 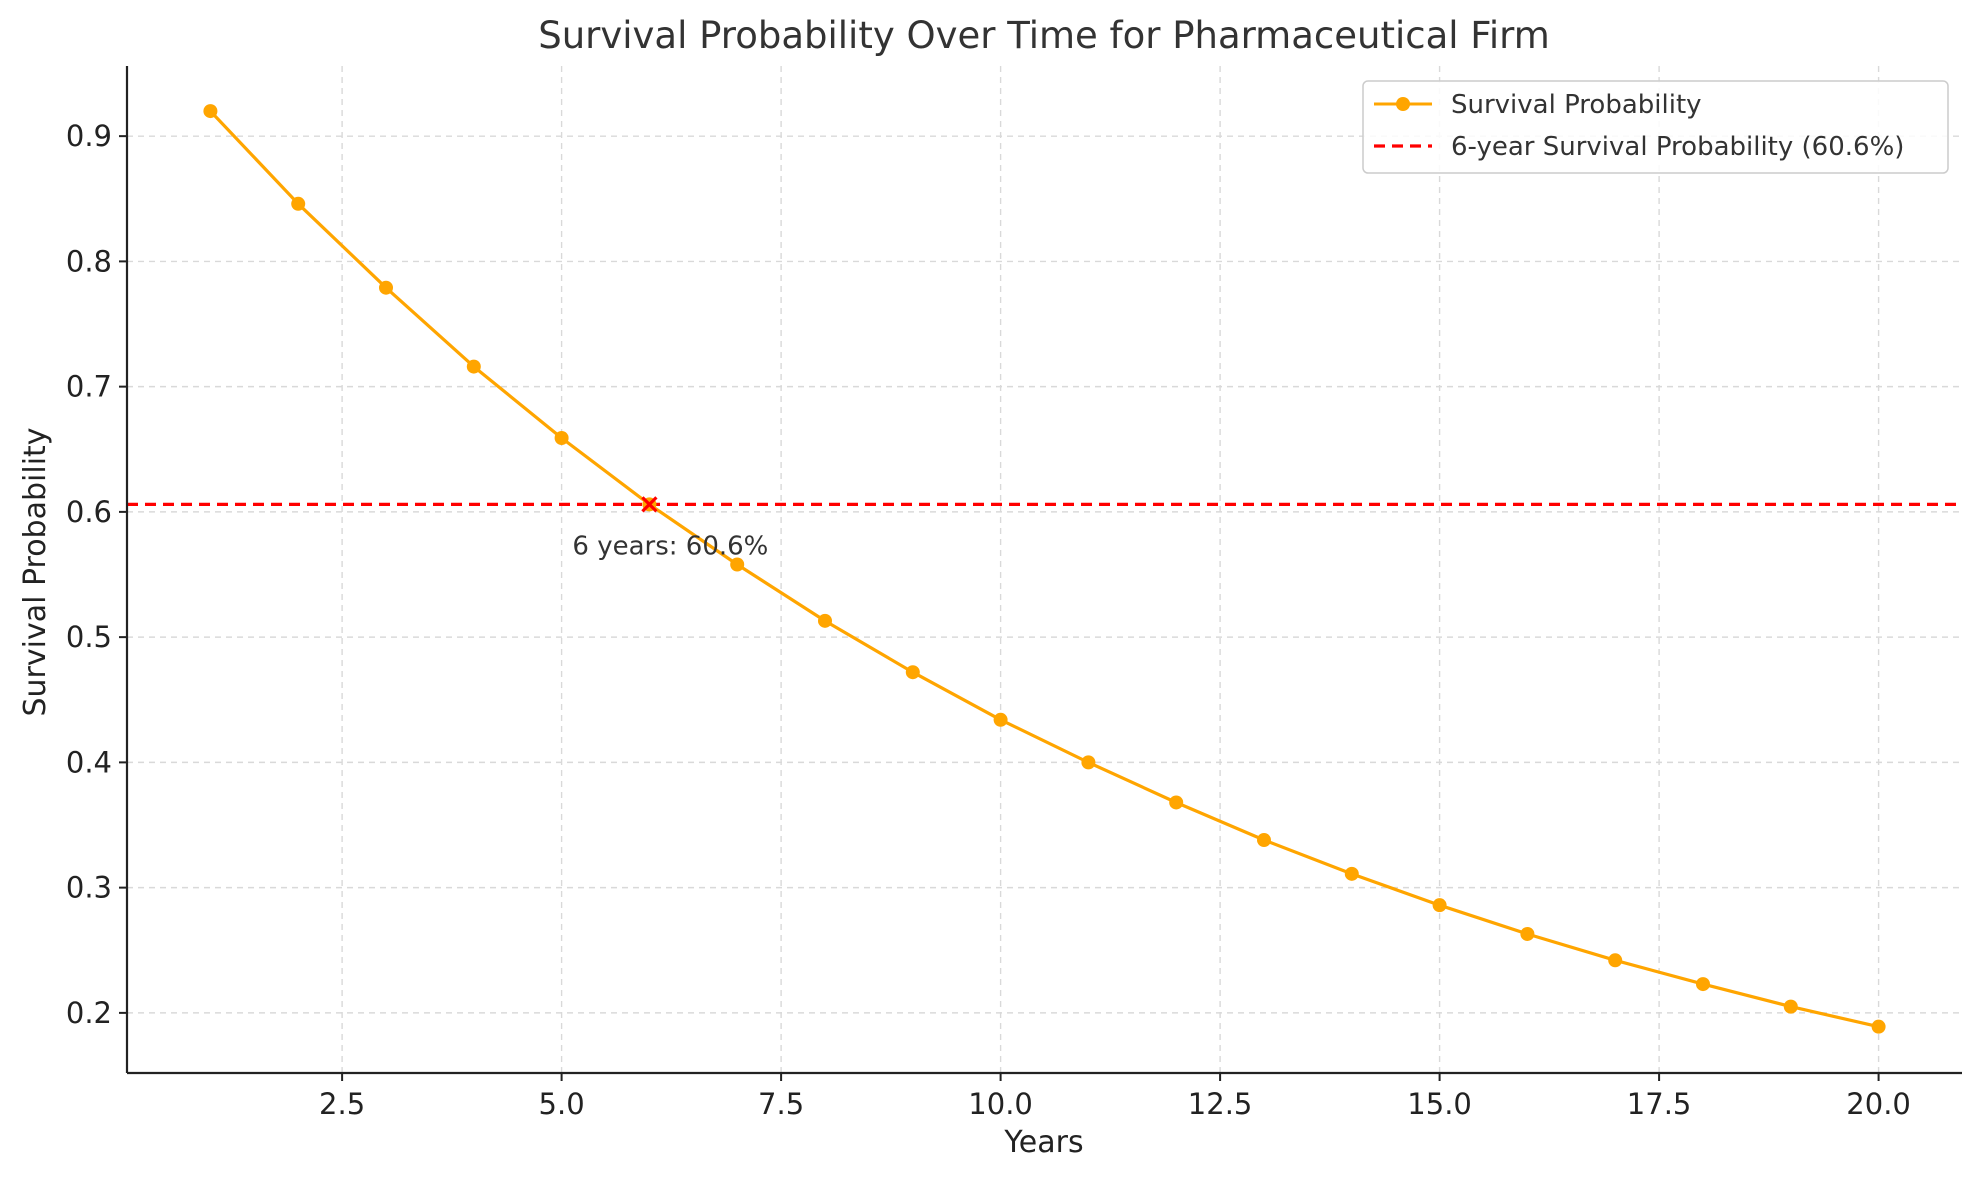 What do you see at coordinates (89, 1013) in the screenshot?
I see `y-tick-label: 0.2` at bounding box center [89, 1013].